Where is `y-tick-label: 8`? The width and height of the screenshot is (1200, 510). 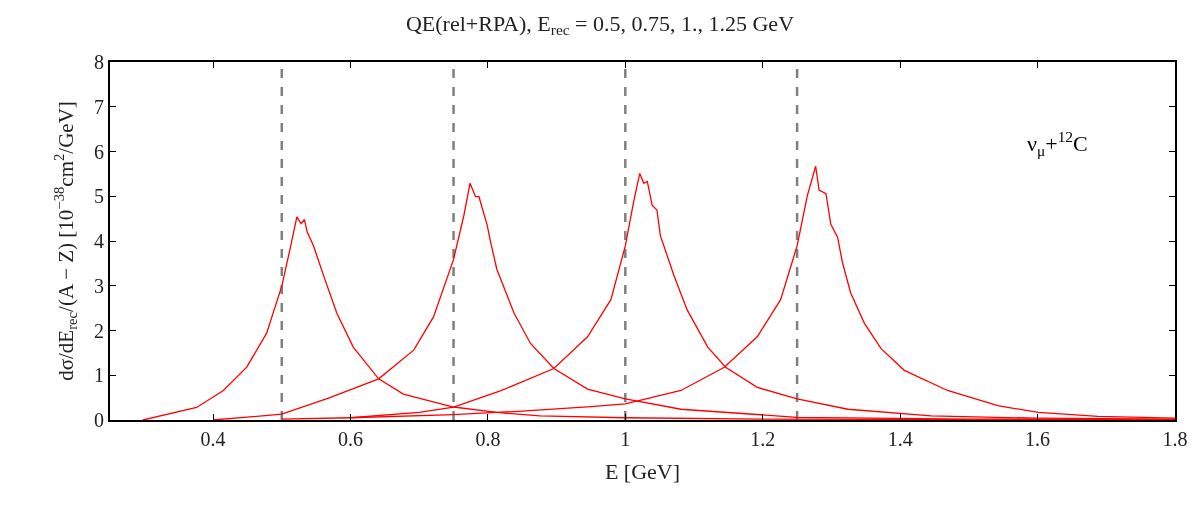
y-tick-label: 8 is located at coordinates (99, 62).